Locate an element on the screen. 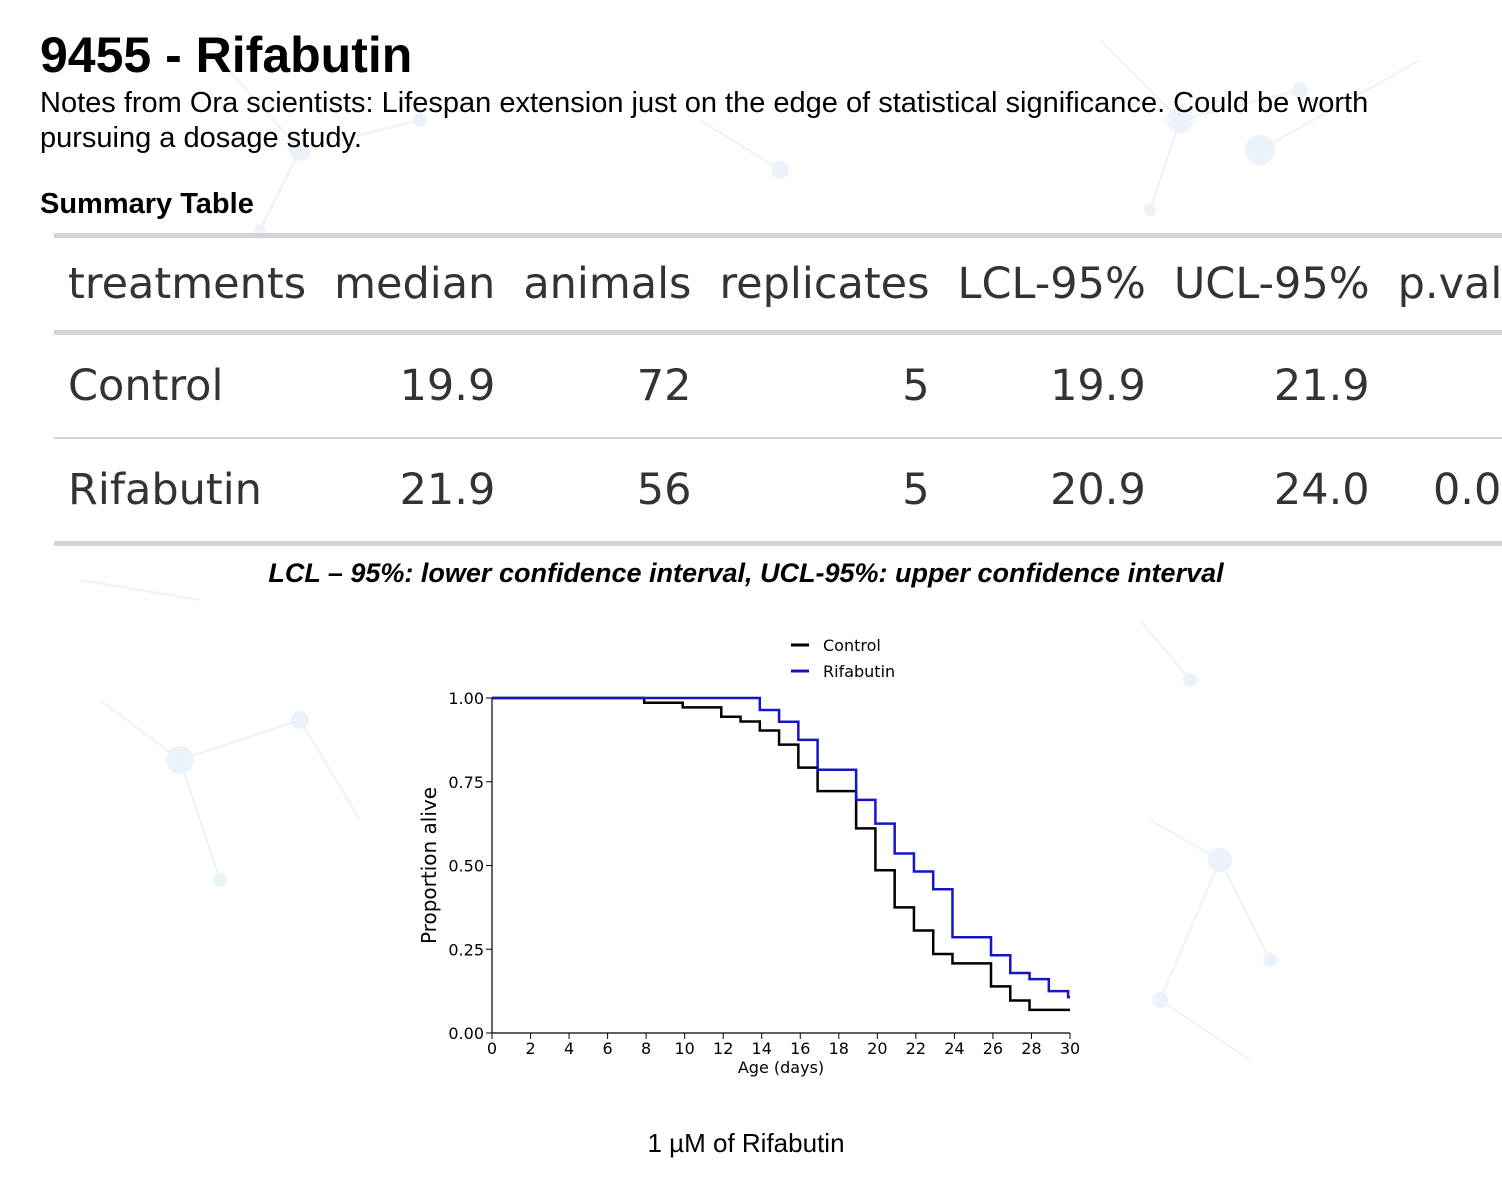 This screenshot has width=1502, height=1192. cell-animals: 72 is located at coordinates (664, 386).